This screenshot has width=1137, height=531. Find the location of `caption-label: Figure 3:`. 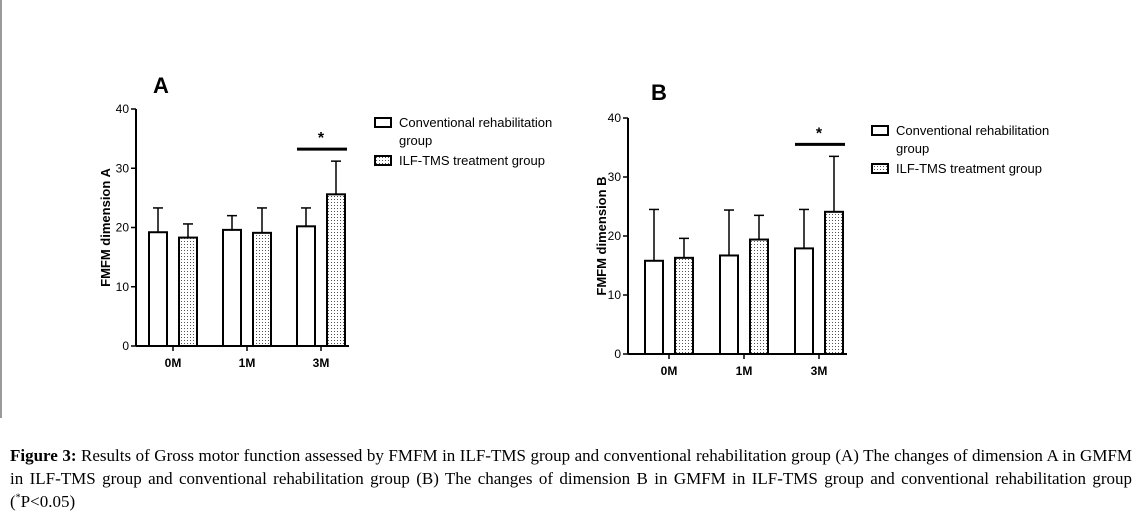

caption-label: Figure 3: is located at coordinates (43, 455).